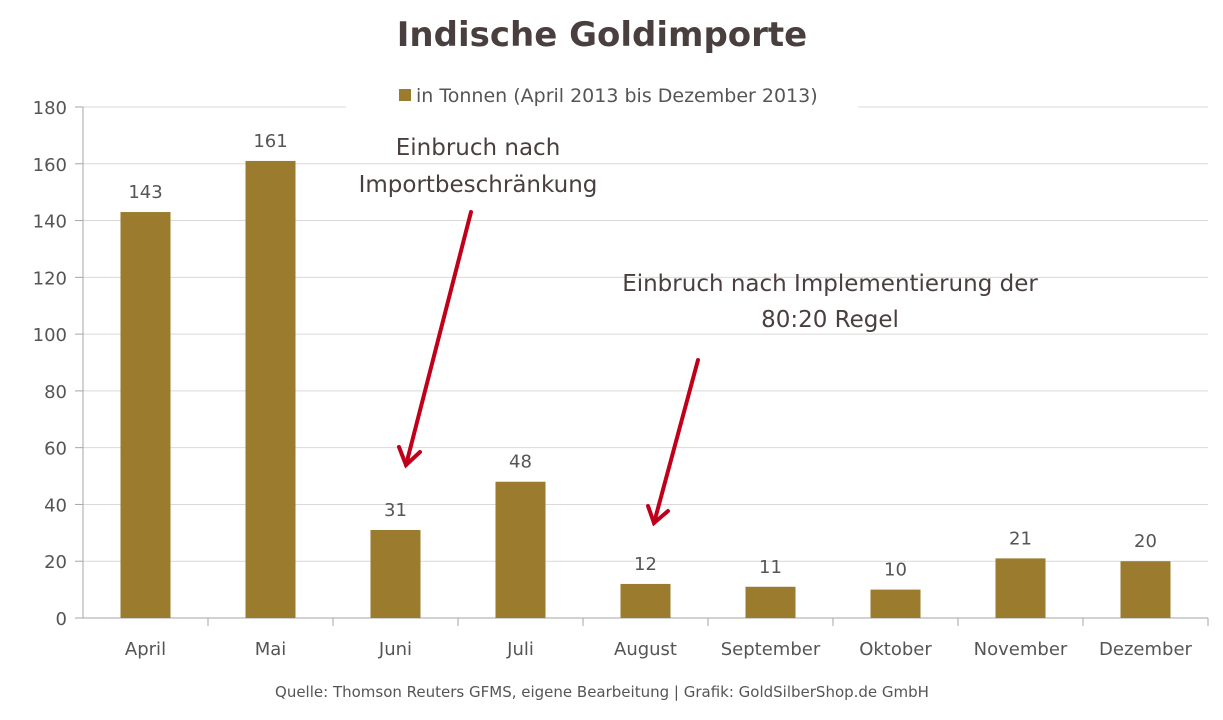 This screenshot has width=1223, height=720. I want to click on data-label-april: 143, so click(145, 192).